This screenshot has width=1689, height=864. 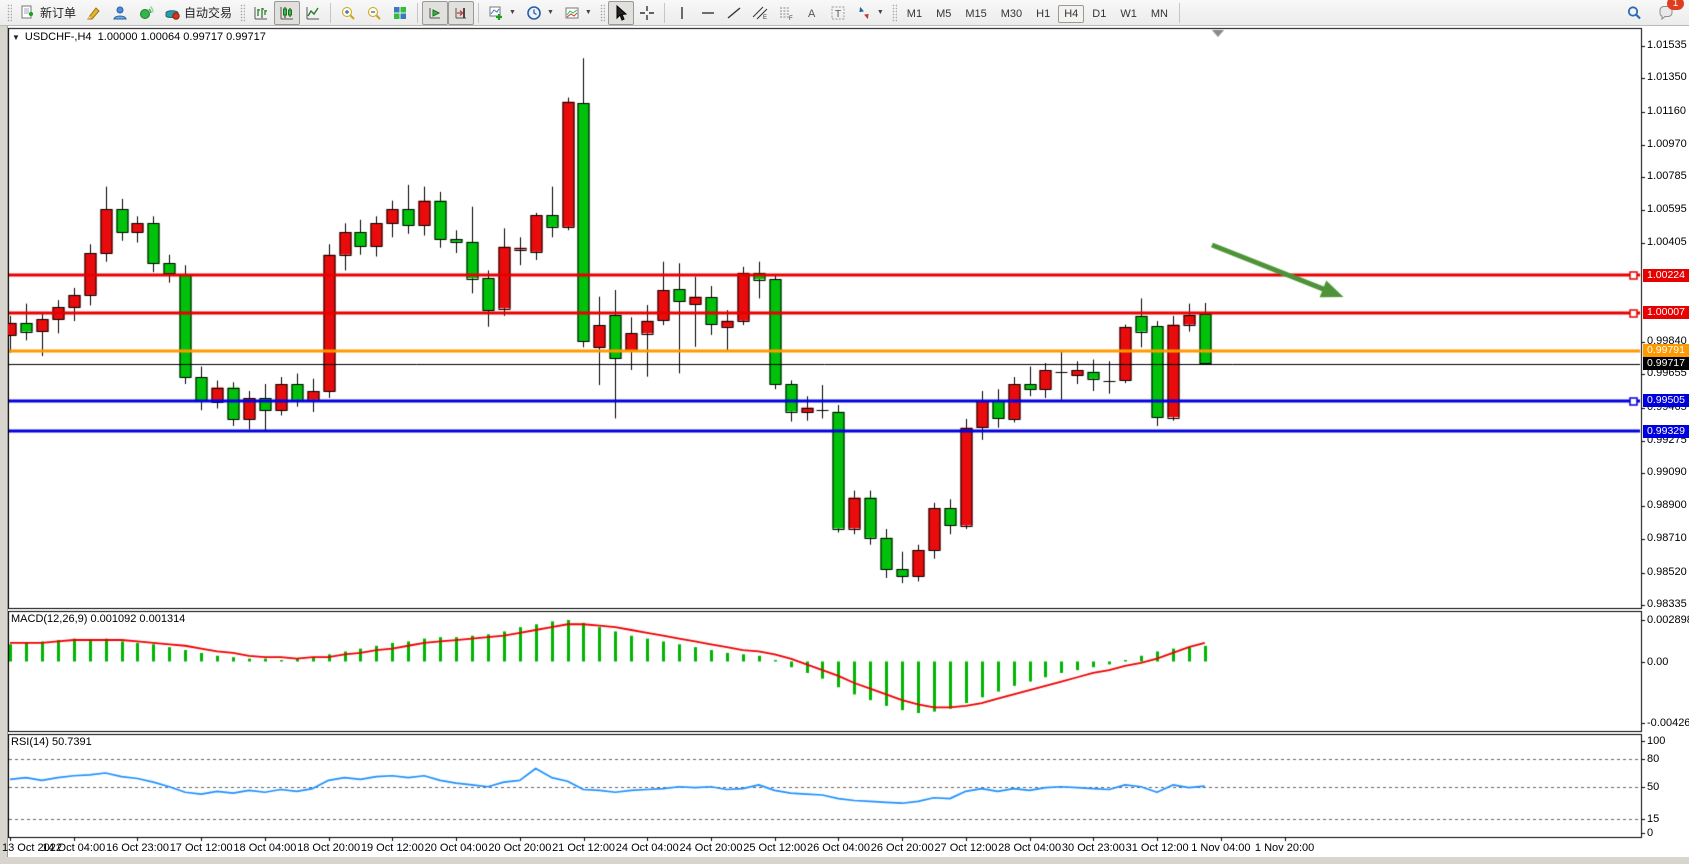 What do you see at coordinates (578, 13) in the screenshot?
I see `templates-button: ▼` at bounding box center [578, 13].